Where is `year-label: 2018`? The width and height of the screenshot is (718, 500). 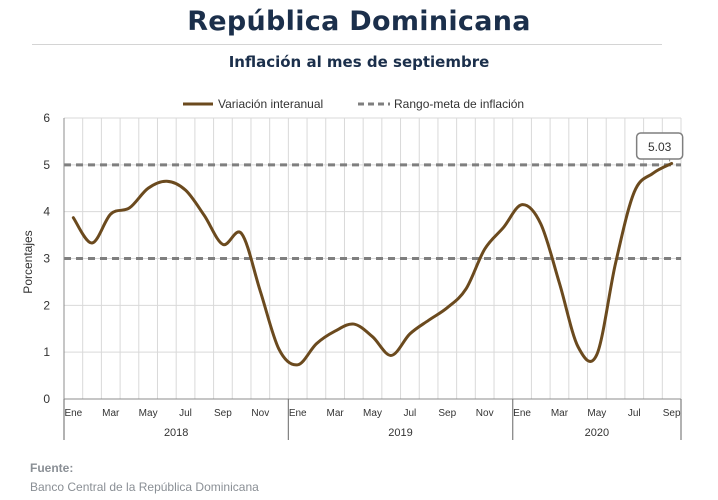 year-label: 2018 is located at coordinates (176, 433).